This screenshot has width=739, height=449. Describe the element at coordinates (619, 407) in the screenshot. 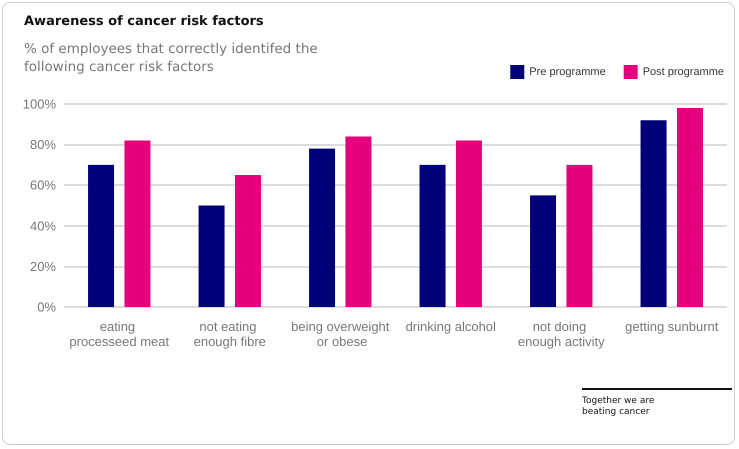

I see `text: Together we are beating cancer` at that location.